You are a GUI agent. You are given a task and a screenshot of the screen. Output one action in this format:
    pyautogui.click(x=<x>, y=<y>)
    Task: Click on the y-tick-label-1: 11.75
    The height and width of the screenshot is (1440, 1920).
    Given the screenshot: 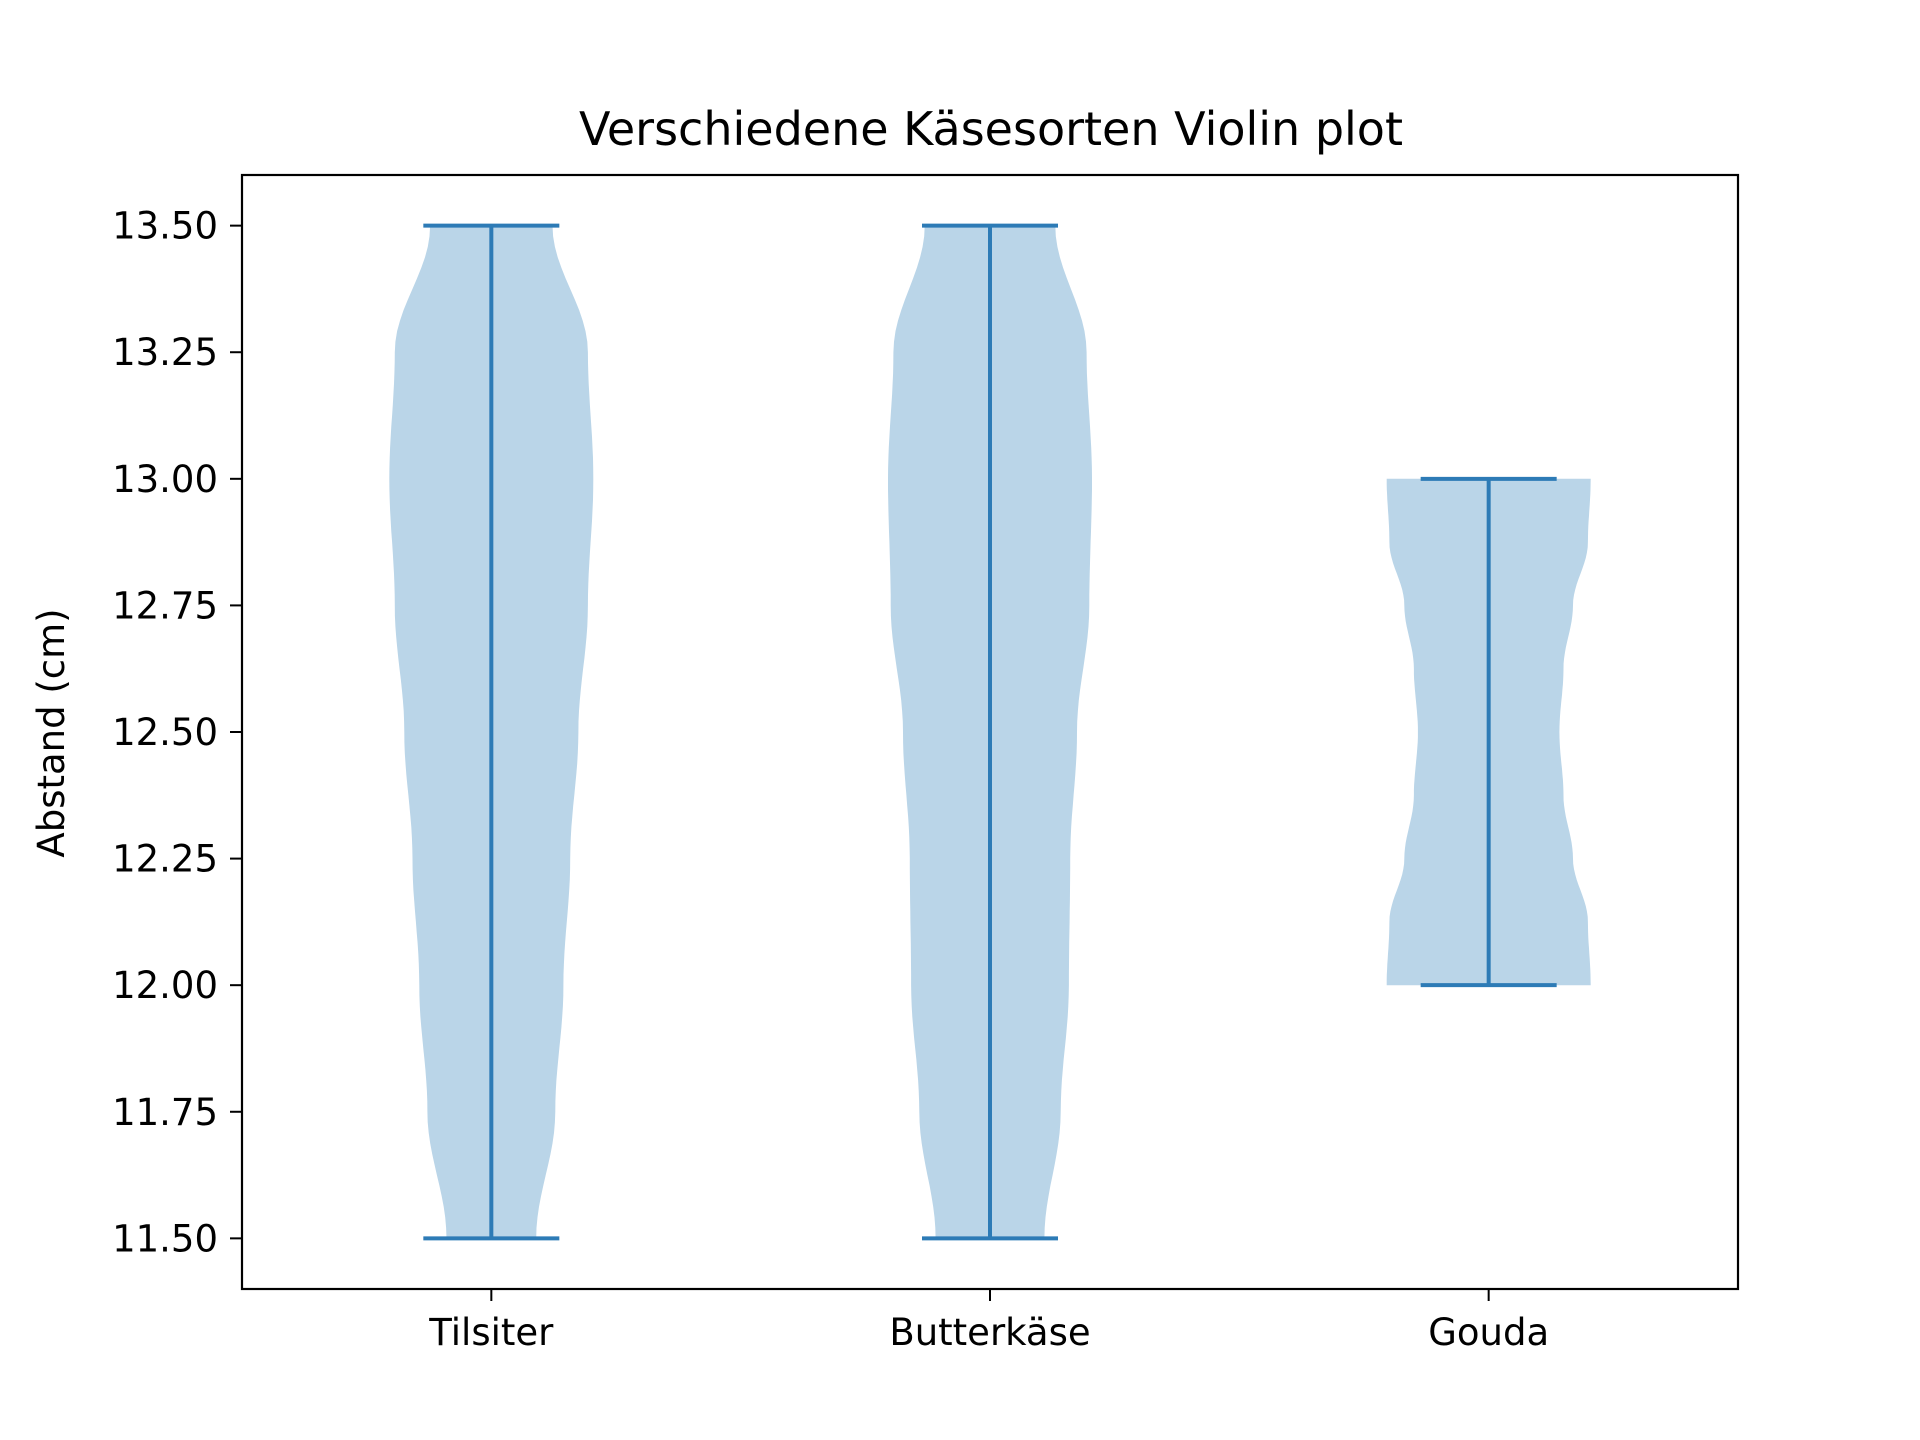 What is the action you would take?
    pyautogui.click(x=165, y=1112)
    